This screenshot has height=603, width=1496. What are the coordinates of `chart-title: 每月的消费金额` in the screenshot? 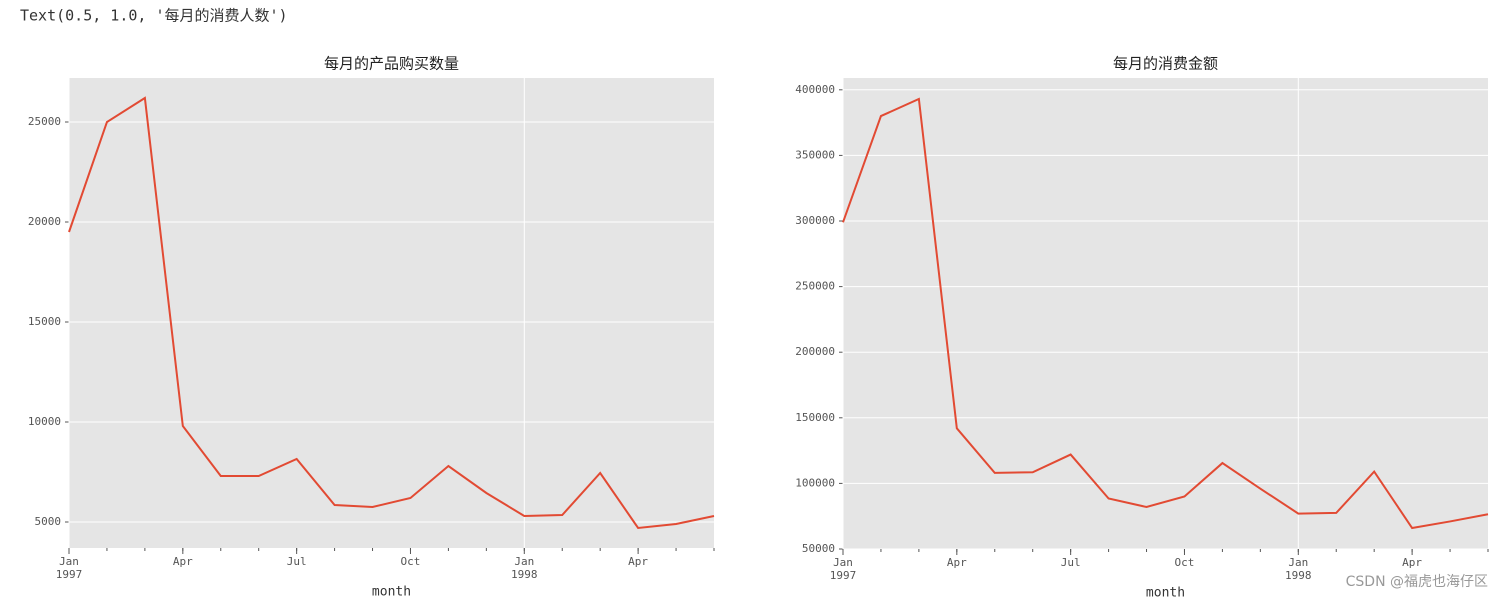 It's located at (1165, 64).